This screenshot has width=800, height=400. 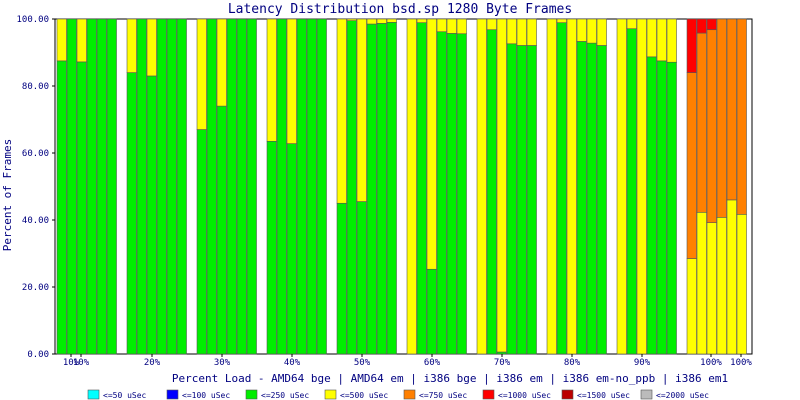 What do you see at coordinates (443, 395) in the screenshot?
I see `legend-label: <=750 uSec` at bounding box center [443, 395].